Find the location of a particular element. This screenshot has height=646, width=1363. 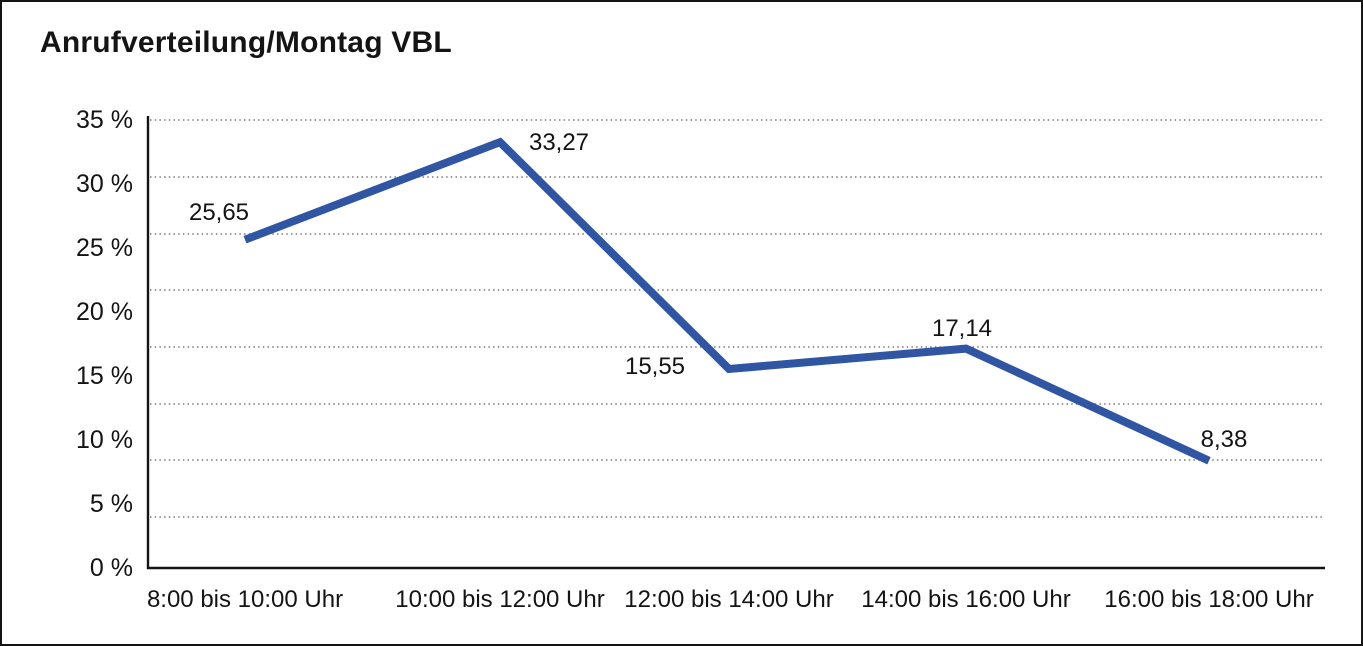

y-tick-label: 10 % is located at coordinates (104, 440).